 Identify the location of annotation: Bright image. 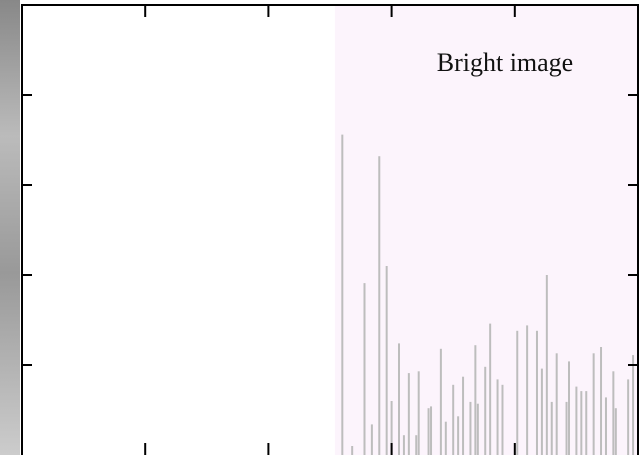
(505, 62).